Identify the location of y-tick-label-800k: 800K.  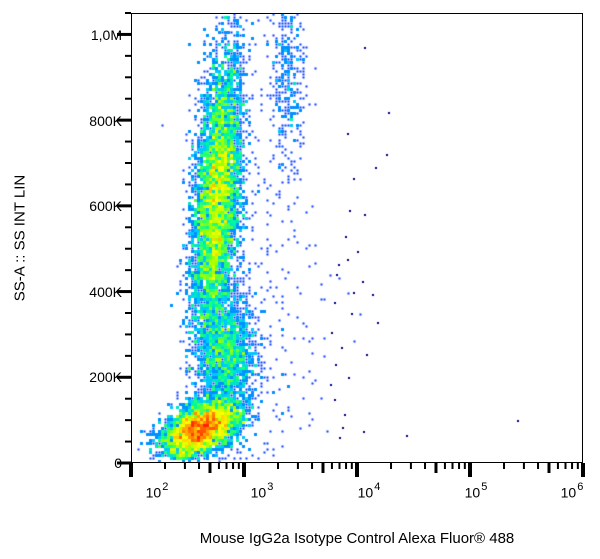
(105, 121).